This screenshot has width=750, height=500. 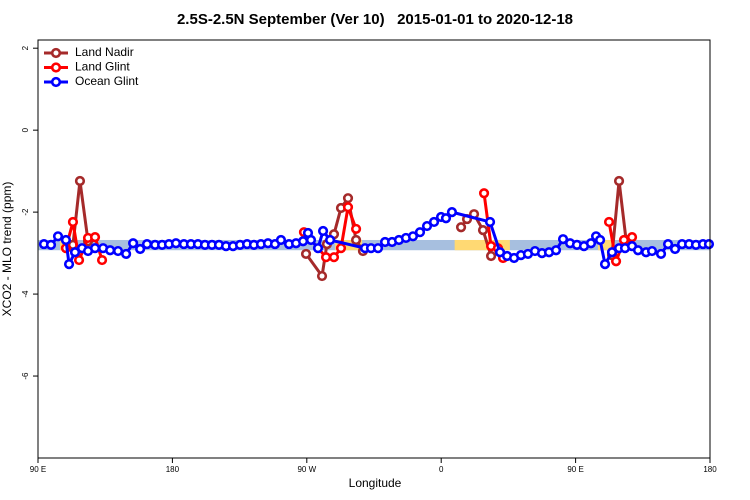 I want to click on x-tick-label: 90 W, so click(x=306, y=469).